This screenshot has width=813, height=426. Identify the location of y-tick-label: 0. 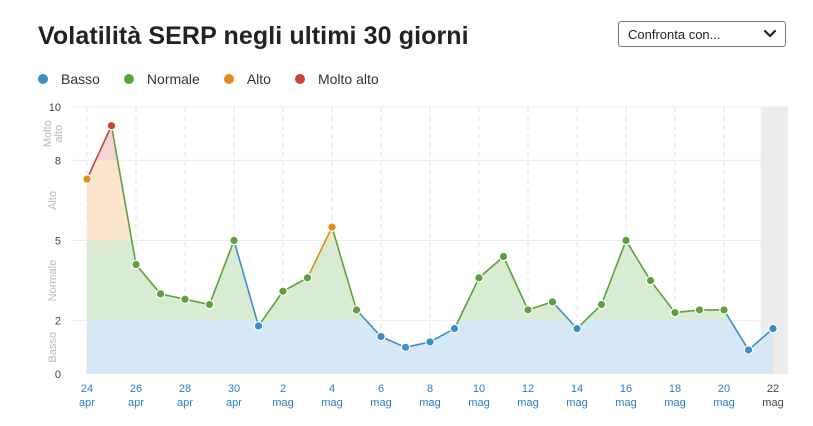
(58, 375).